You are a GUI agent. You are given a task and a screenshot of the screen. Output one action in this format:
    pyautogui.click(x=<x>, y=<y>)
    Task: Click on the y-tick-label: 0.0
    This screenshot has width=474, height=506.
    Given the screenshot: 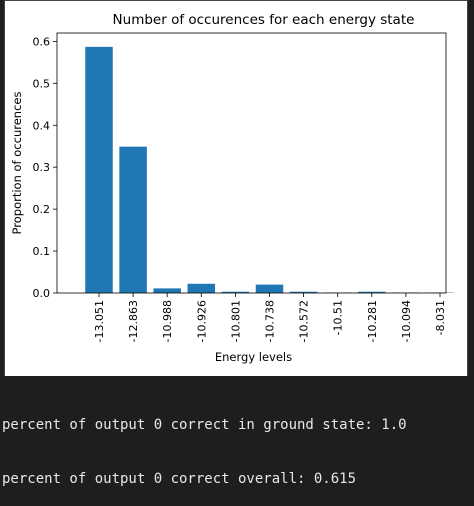 What is the action you would take?
    pyautogui.click(x=42, y=293)
    